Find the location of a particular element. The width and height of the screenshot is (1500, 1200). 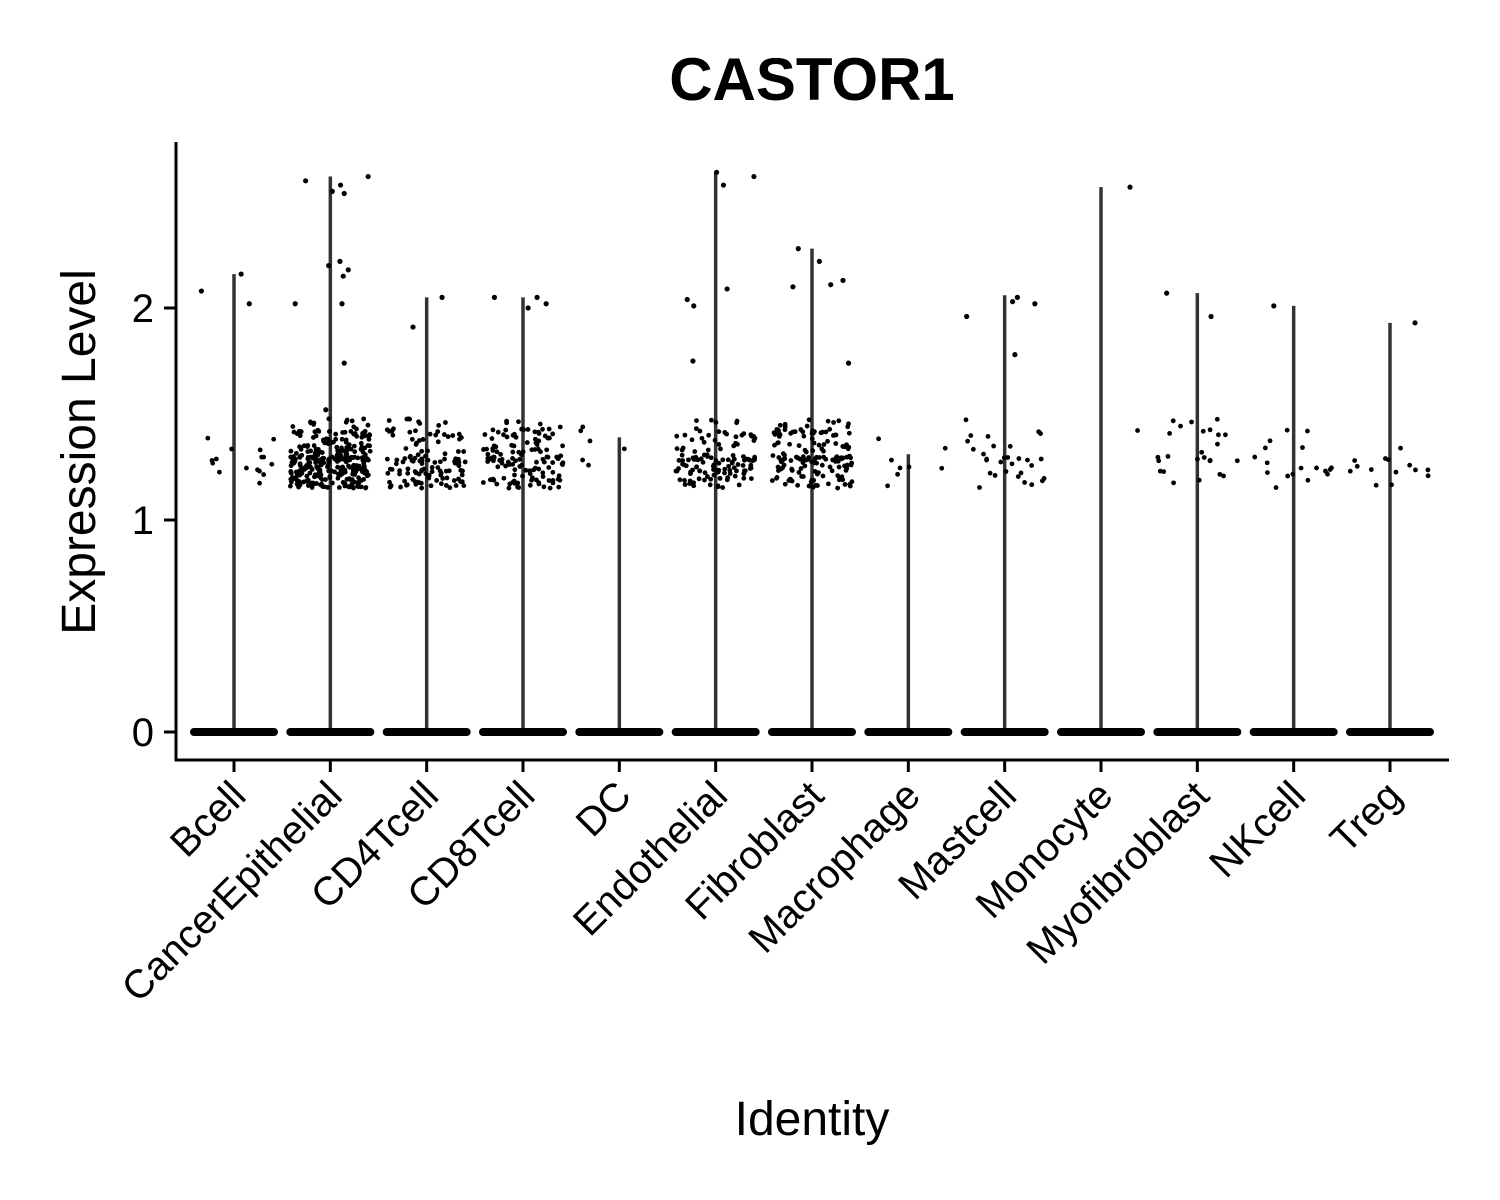

y-axis-title: Expression Level is located at coordinates (79, 452).